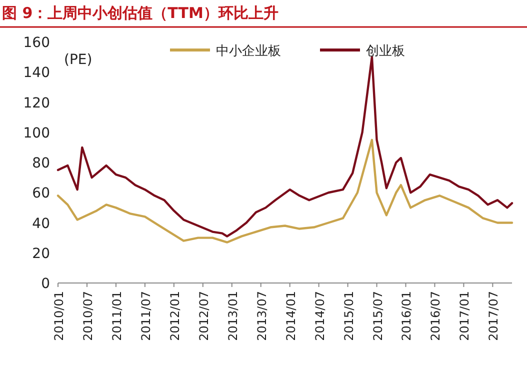  I want to click on y-tick-label: 160, so click(36, 43).